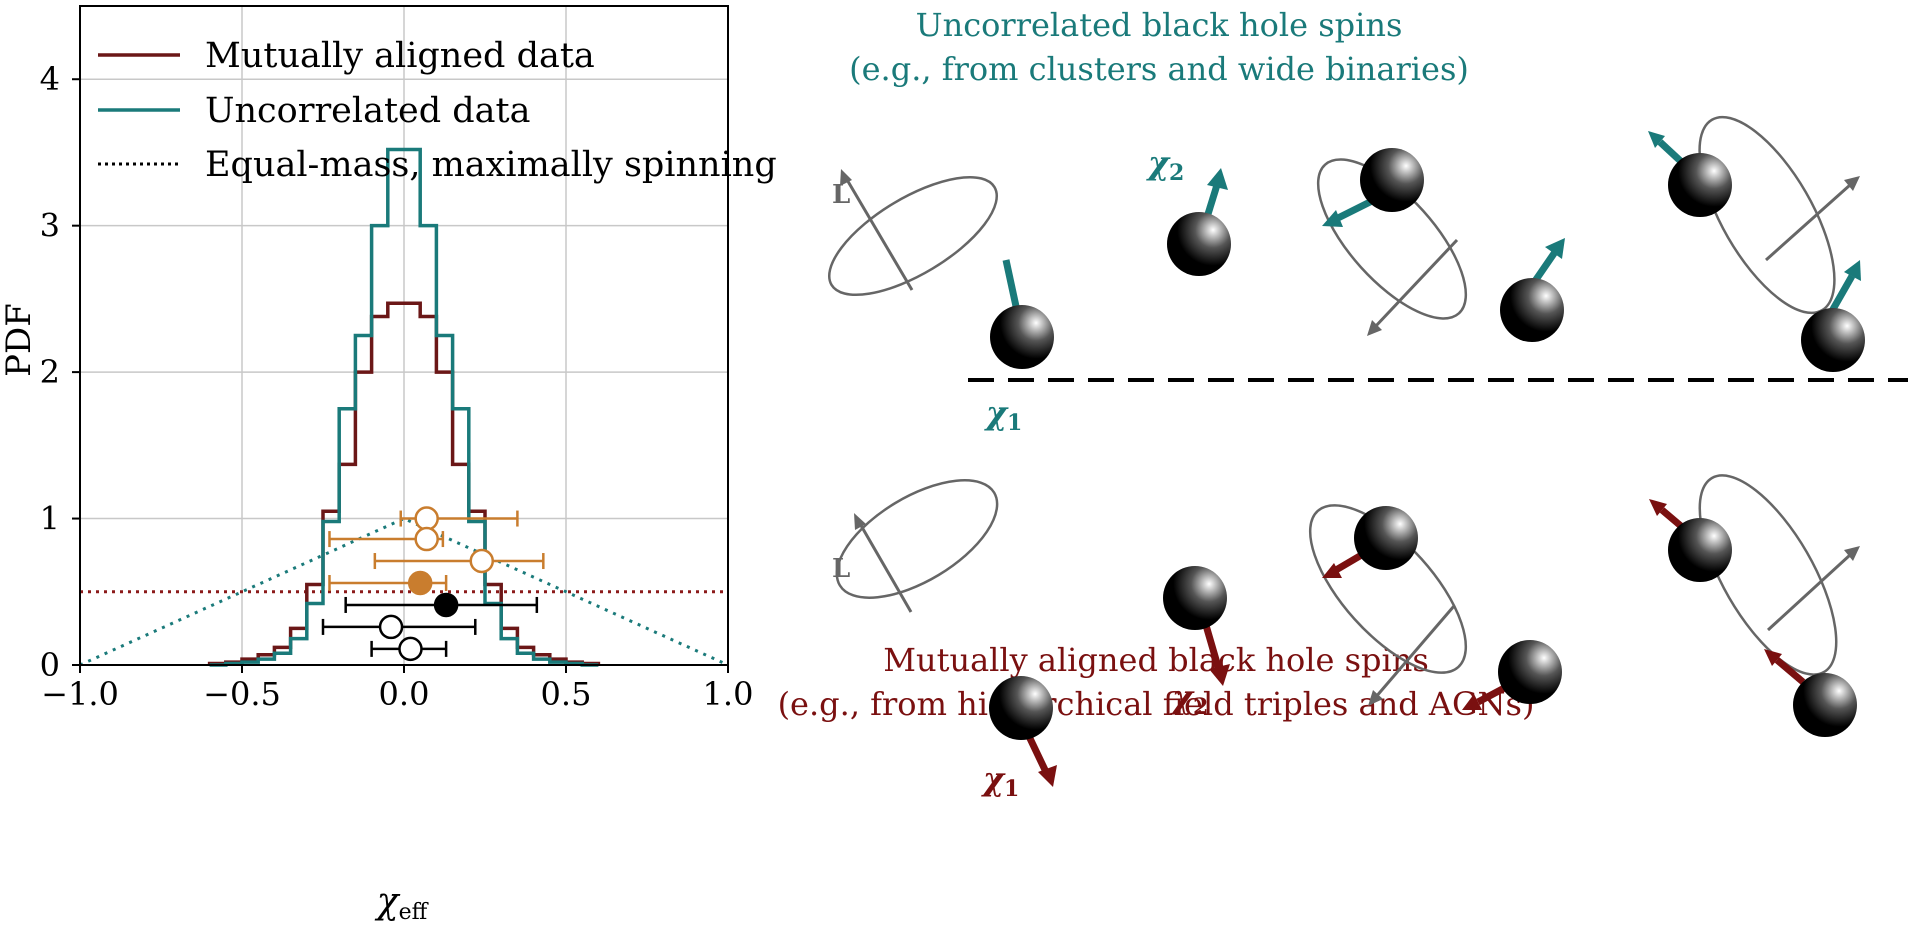 Image resolution: width=1912 pixels, height=925 pixels. I want to click on x-axis-label: χeff, so click(401, 903).